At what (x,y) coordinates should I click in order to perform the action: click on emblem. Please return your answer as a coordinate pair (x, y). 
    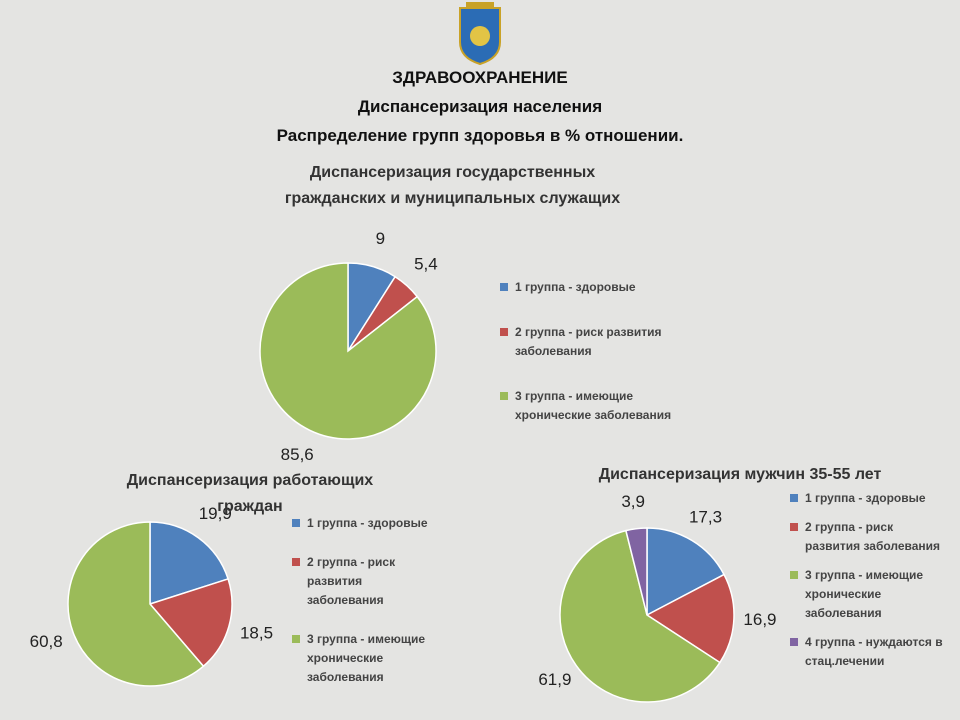
    Looking at the image, I should click on (480, 34).